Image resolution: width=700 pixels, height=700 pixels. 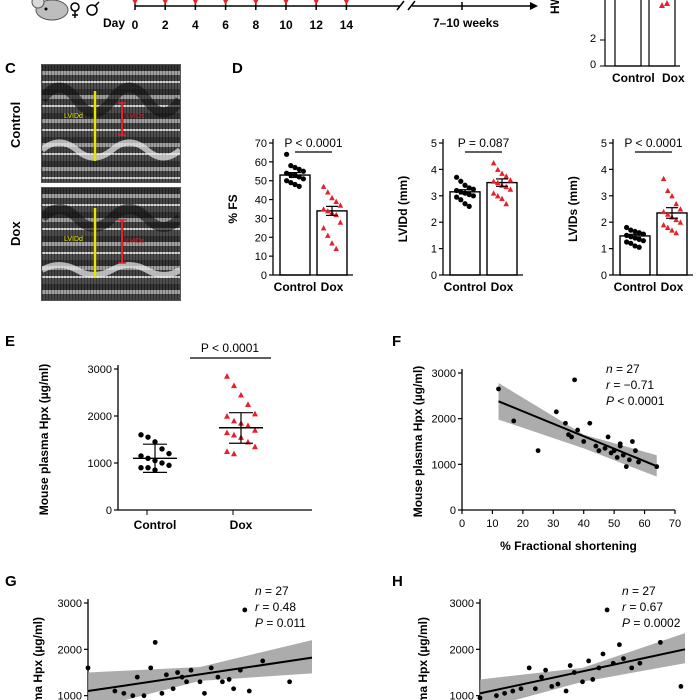 What do you see at coordinates (639, 401) in the screenshot?
I see `stat-p-value: < 0.0001` at bounding box center [639, 401].